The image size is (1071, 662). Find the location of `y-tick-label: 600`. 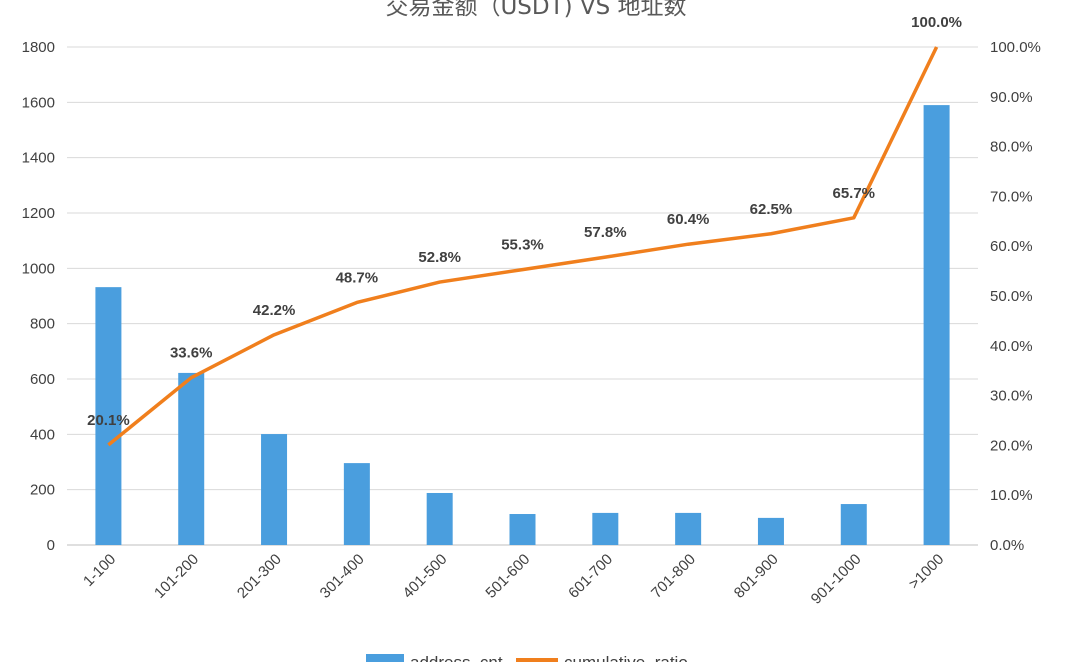

y-tick-label: 600 is located at coordinates (42, 379).